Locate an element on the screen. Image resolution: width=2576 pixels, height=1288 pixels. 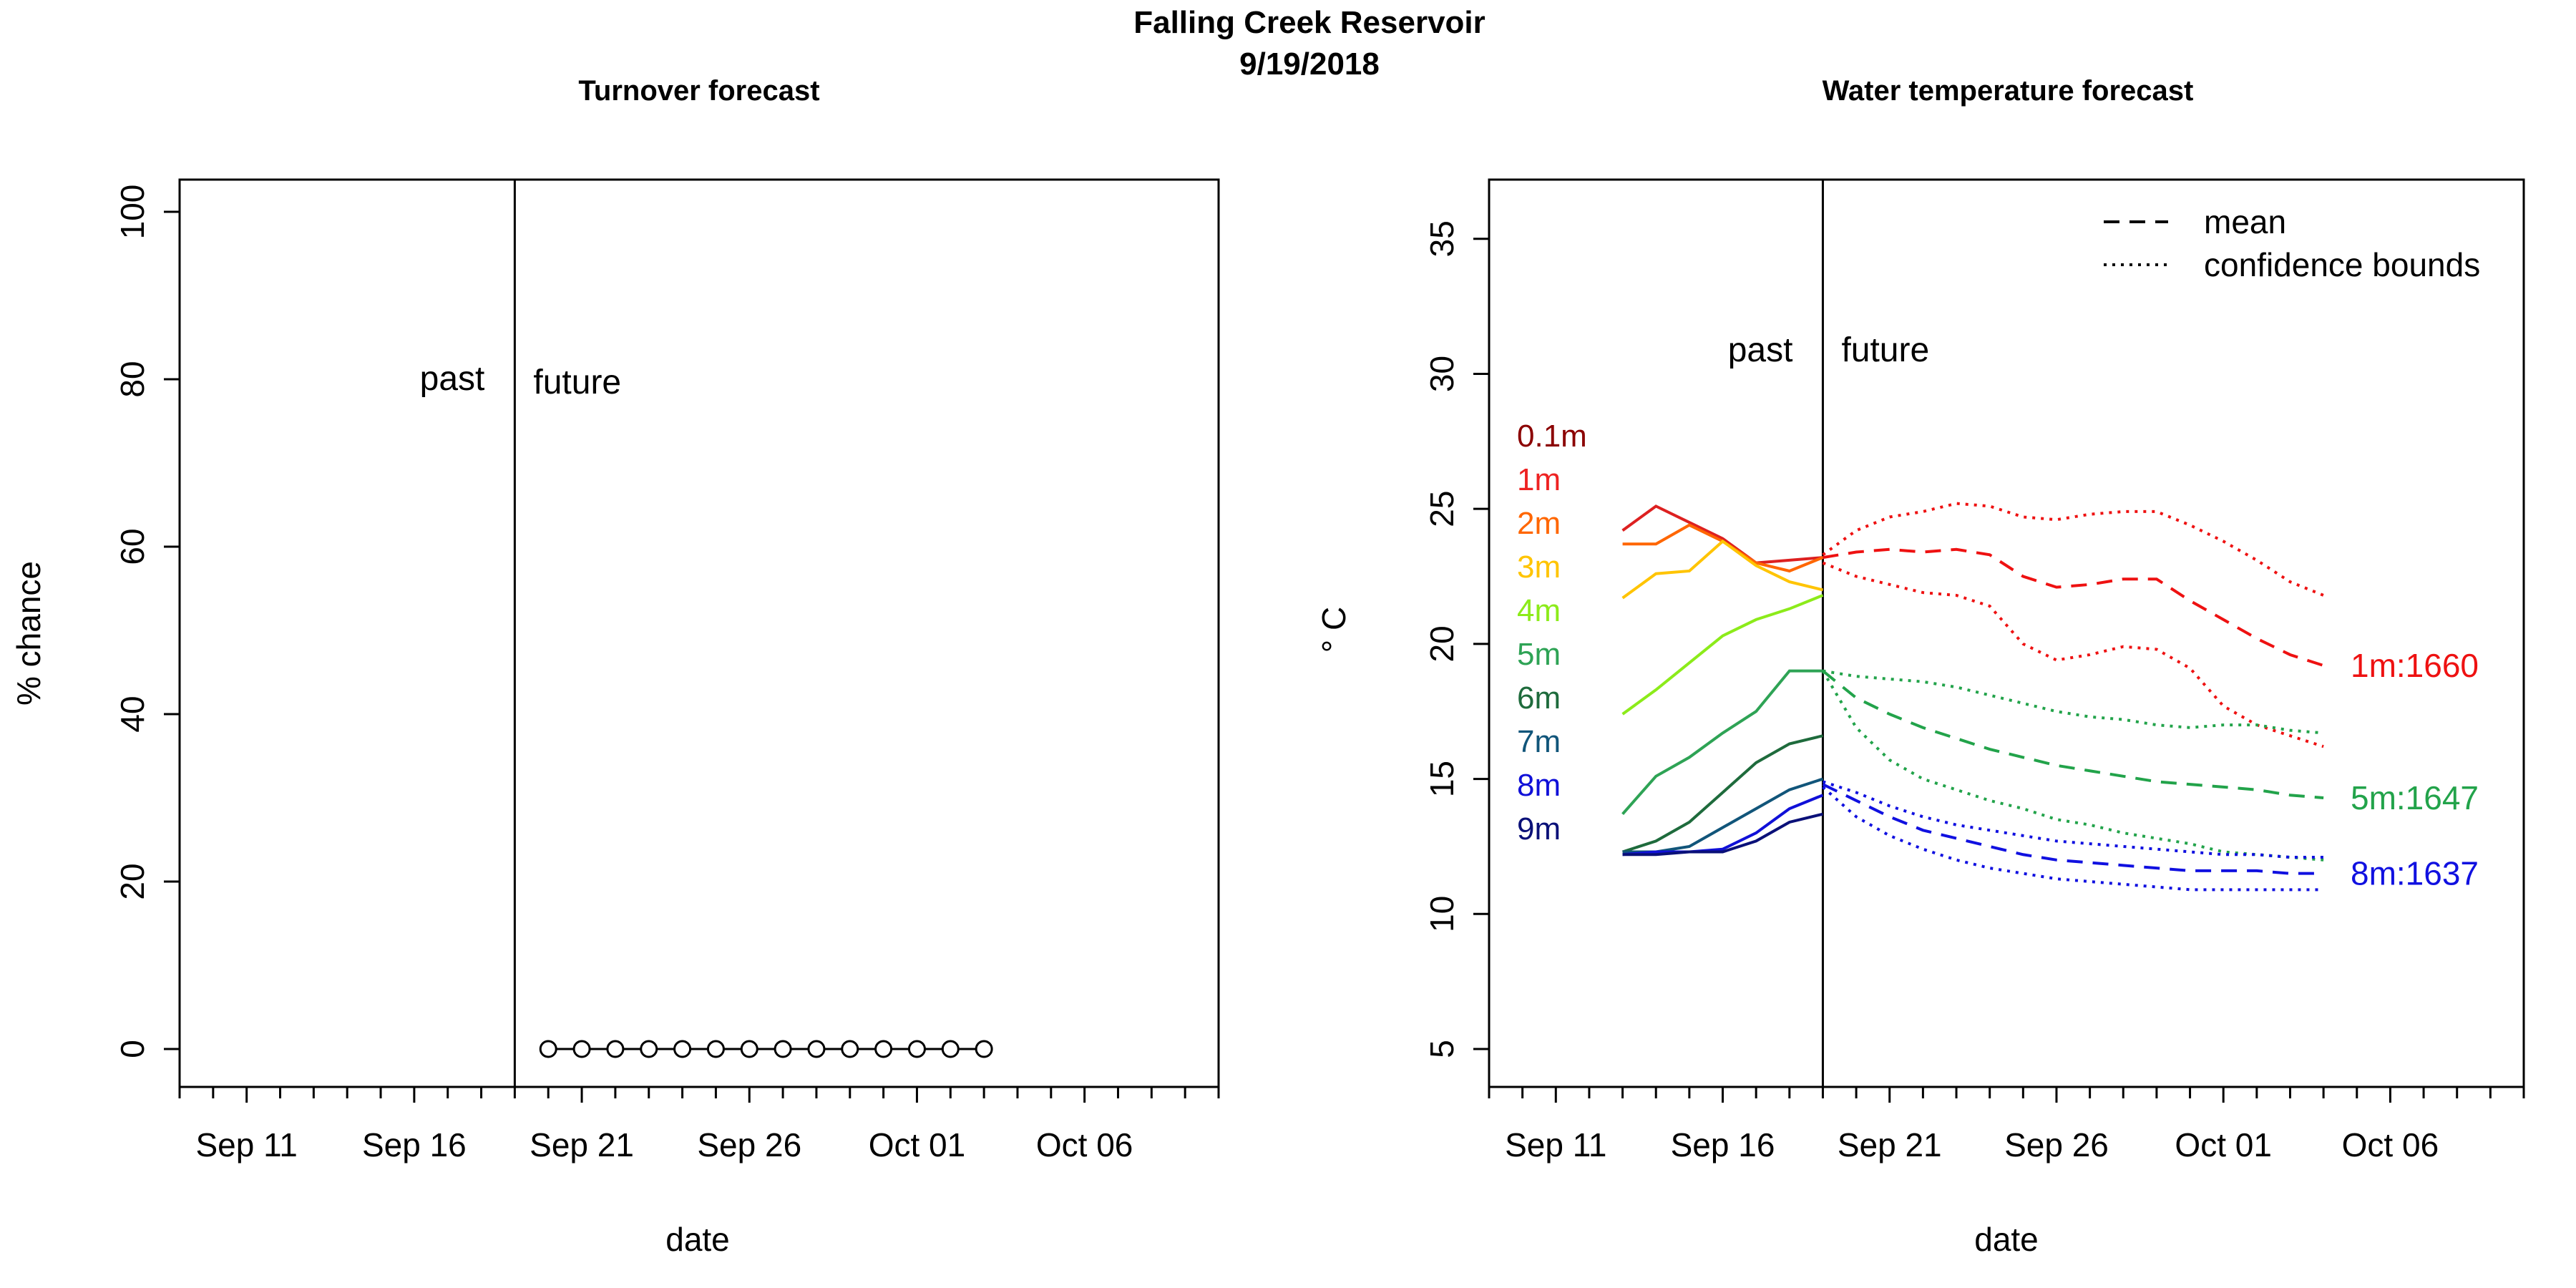
temperature-y-axis: 5 10 15 20 25 30 35 is located at coordinates (1456, 639).